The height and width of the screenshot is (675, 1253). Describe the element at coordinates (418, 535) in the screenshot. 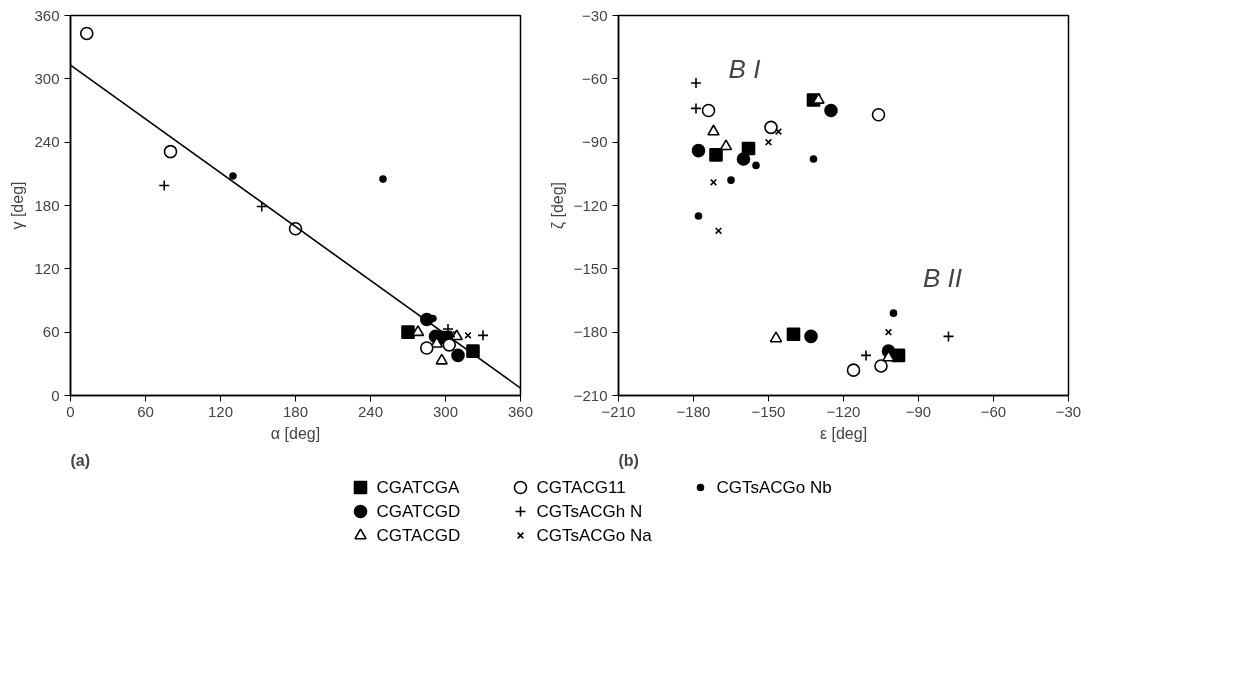

I see `legend-label: CGTACGD` at that location.